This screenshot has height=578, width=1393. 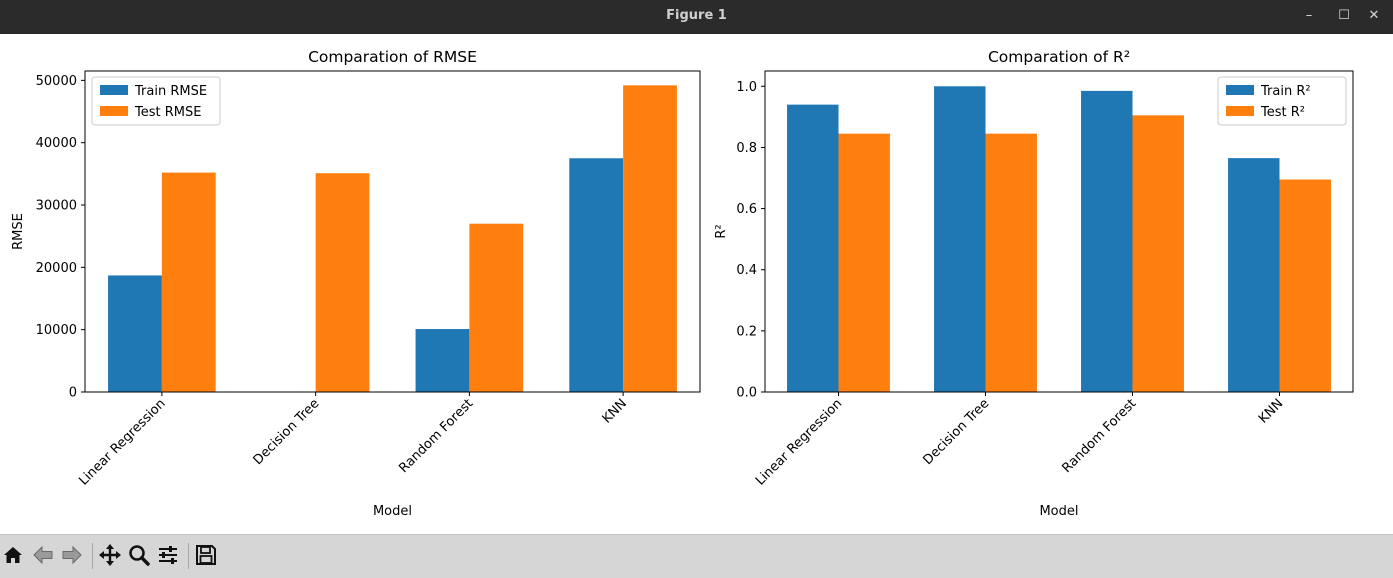 What do you see at coordinates (746, 87) in the screenshot?
I see `chart2-ytick-label: 1.0` at bounding box center [746, 87].